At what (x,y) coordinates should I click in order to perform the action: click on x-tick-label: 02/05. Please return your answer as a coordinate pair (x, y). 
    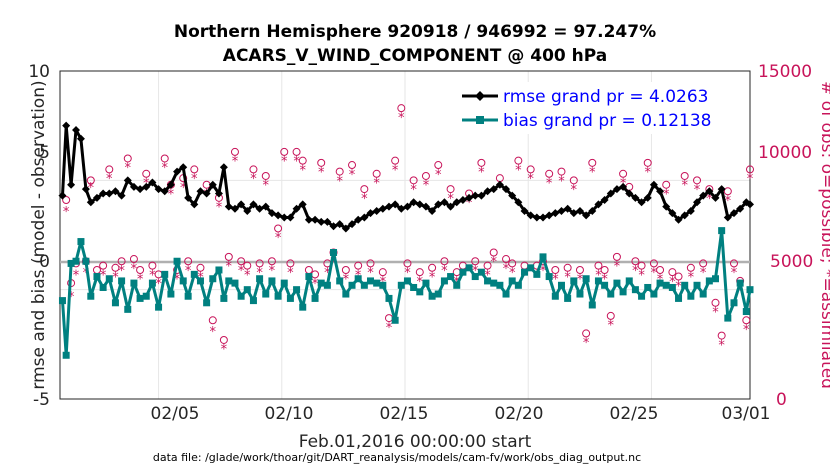
    Looking at the image, I should click on (175, 414).